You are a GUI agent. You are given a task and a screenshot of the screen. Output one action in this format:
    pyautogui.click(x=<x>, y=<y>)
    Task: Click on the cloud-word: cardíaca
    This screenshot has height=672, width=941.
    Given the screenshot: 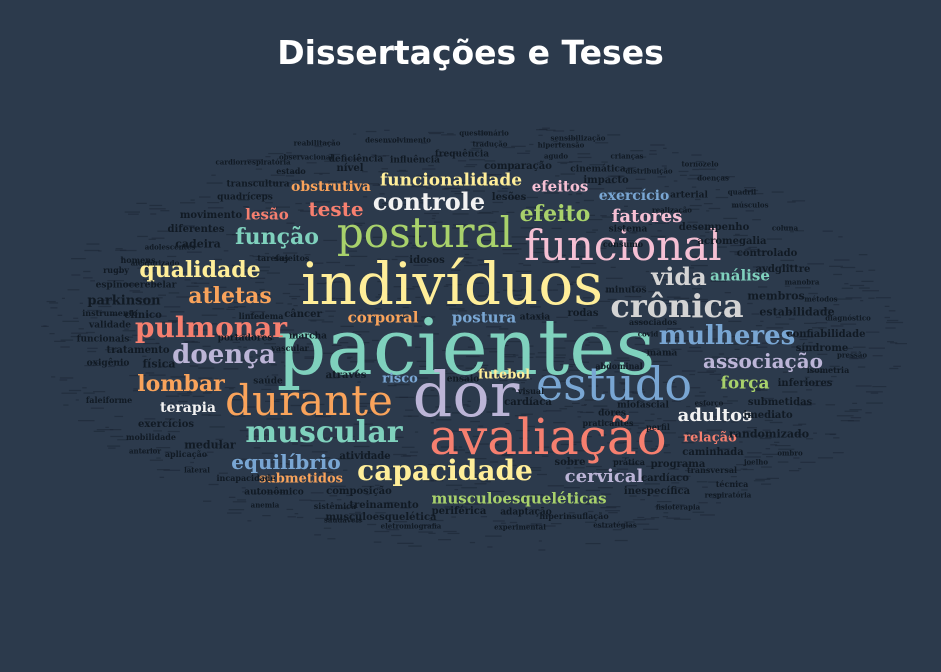 What is the action you would take?
    pyautogui.click(x=528, y=402)
    